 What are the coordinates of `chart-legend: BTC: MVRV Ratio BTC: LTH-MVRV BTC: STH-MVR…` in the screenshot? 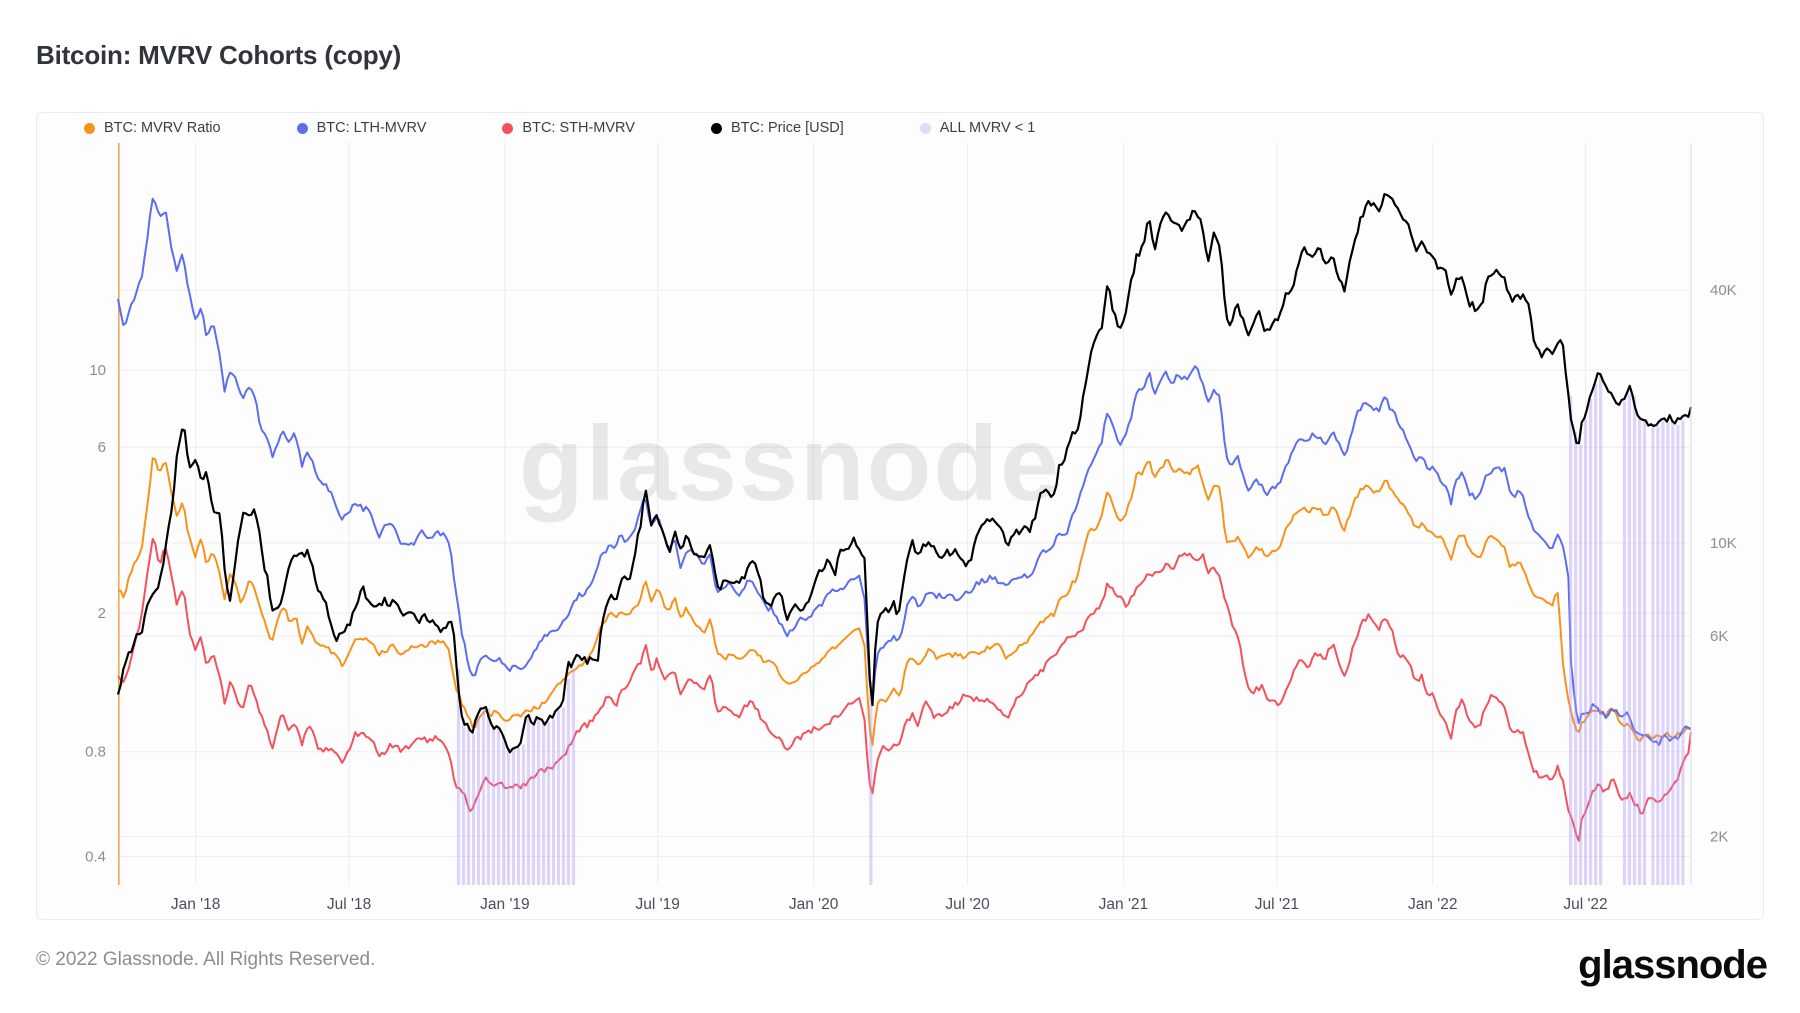 It's located at (559, 128).